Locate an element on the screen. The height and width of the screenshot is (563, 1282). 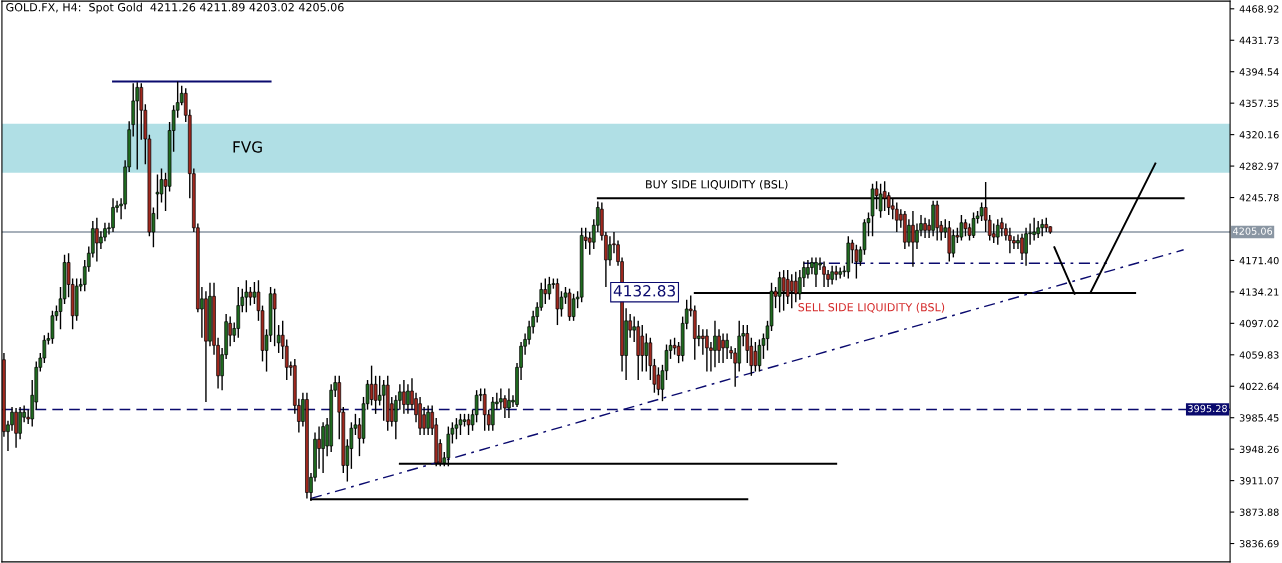
y-tick-label: 4059.83 is located at coordinates (1259, 355).